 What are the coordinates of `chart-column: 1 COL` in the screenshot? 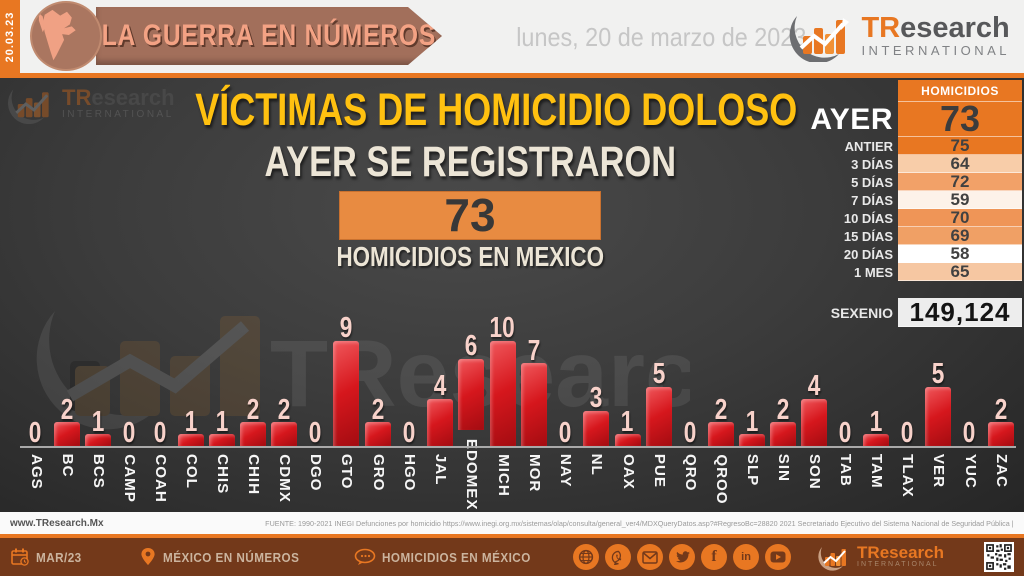 It's located at (190, 414).